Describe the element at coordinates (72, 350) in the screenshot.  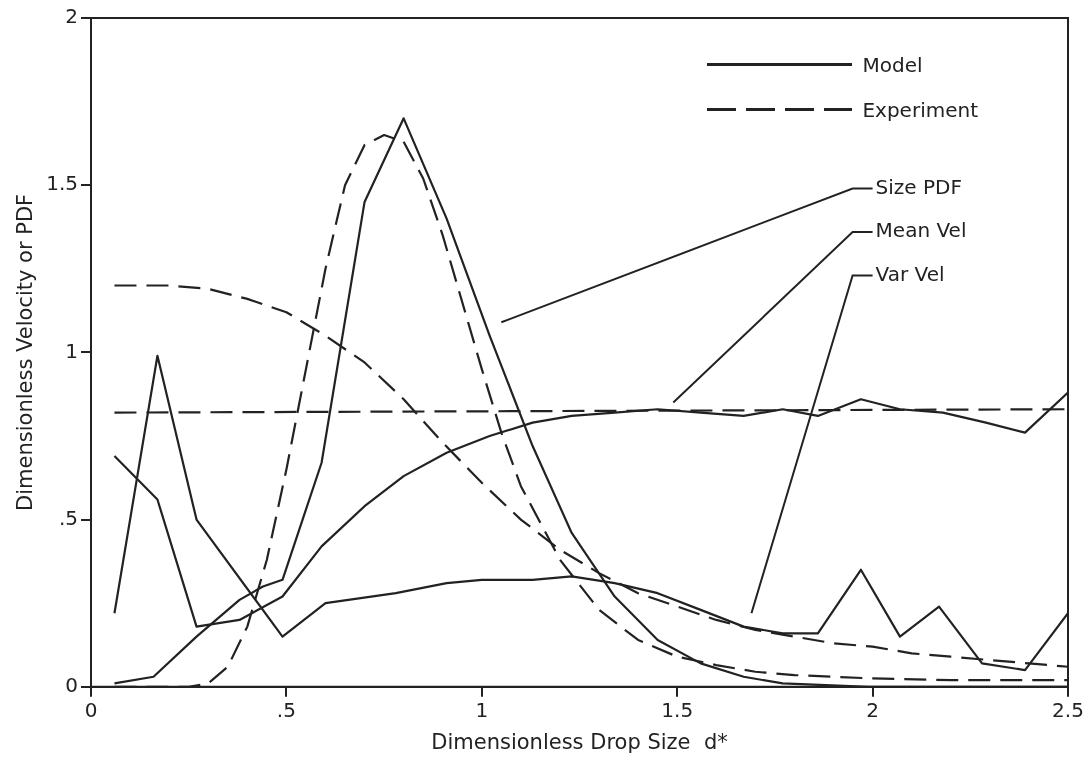
I see `y-tick-label: 1` at that location.